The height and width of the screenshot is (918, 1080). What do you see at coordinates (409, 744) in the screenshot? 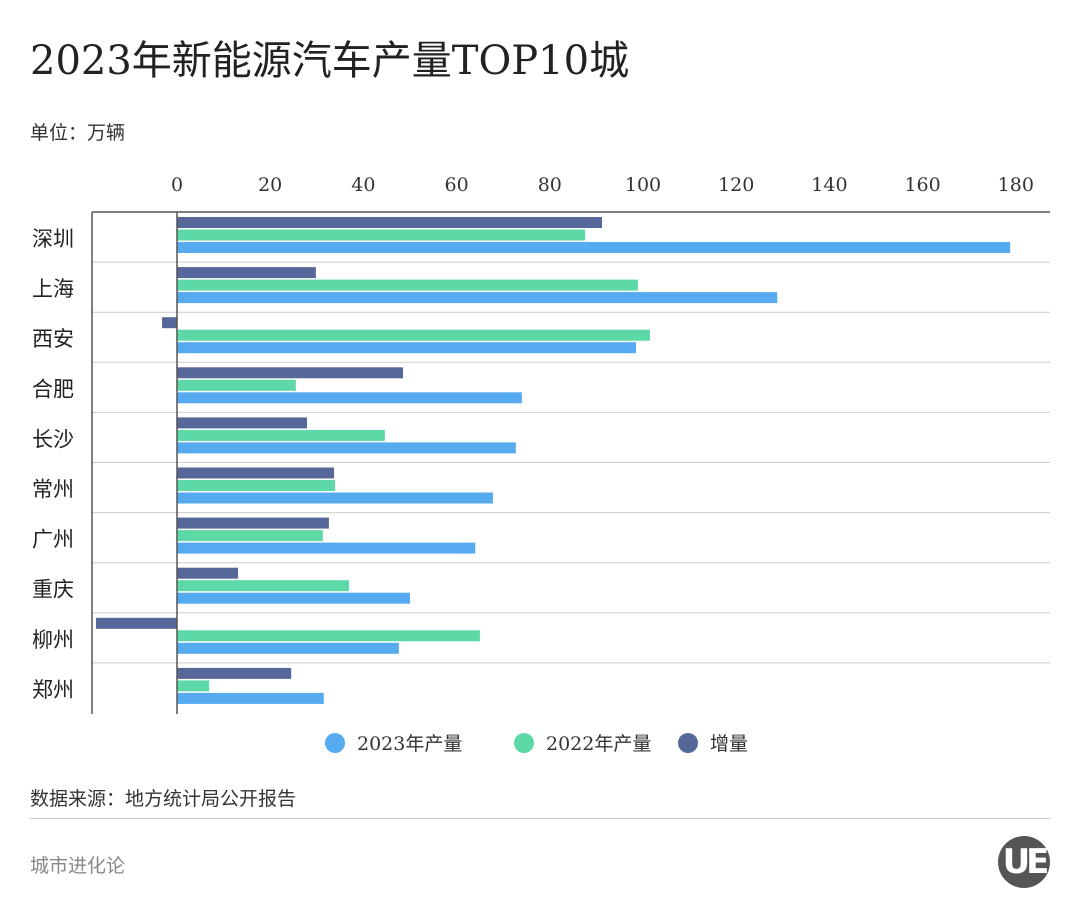
I see `legend-label: 2023年产量` at bounding box center [409, 744].